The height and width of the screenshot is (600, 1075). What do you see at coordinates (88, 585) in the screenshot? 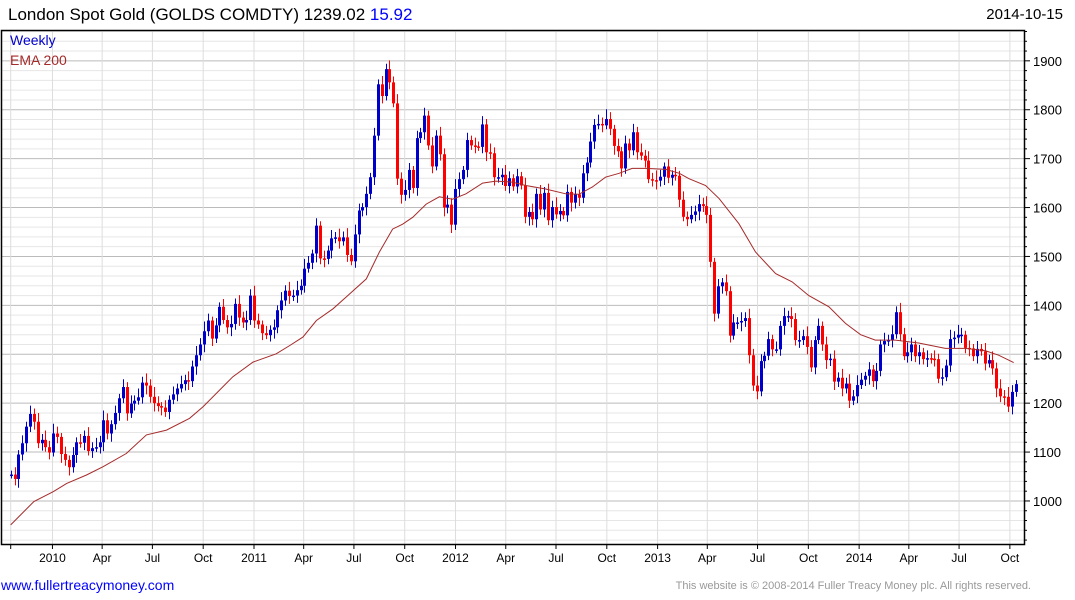
I see `website-link: www.fullertreacymoney.com` at bounding box center [88, 585].